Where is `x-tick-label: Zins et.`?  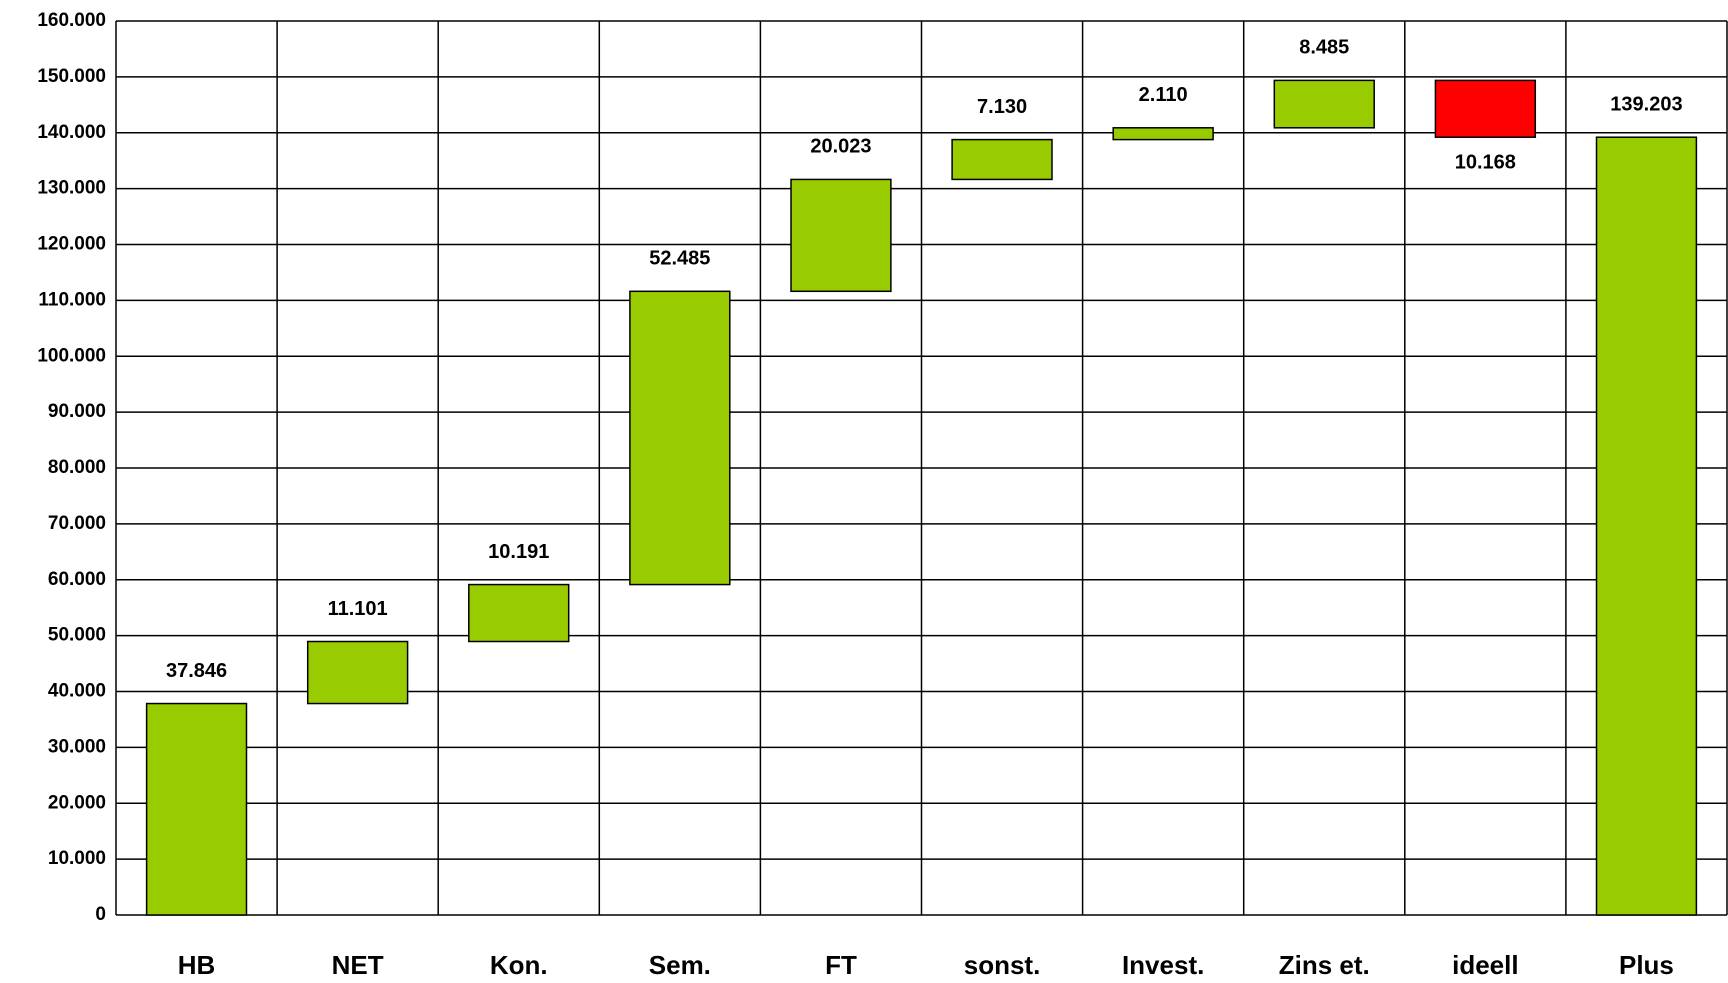 x-tick-label: Zins et. is located at coordinates (1324, 965).